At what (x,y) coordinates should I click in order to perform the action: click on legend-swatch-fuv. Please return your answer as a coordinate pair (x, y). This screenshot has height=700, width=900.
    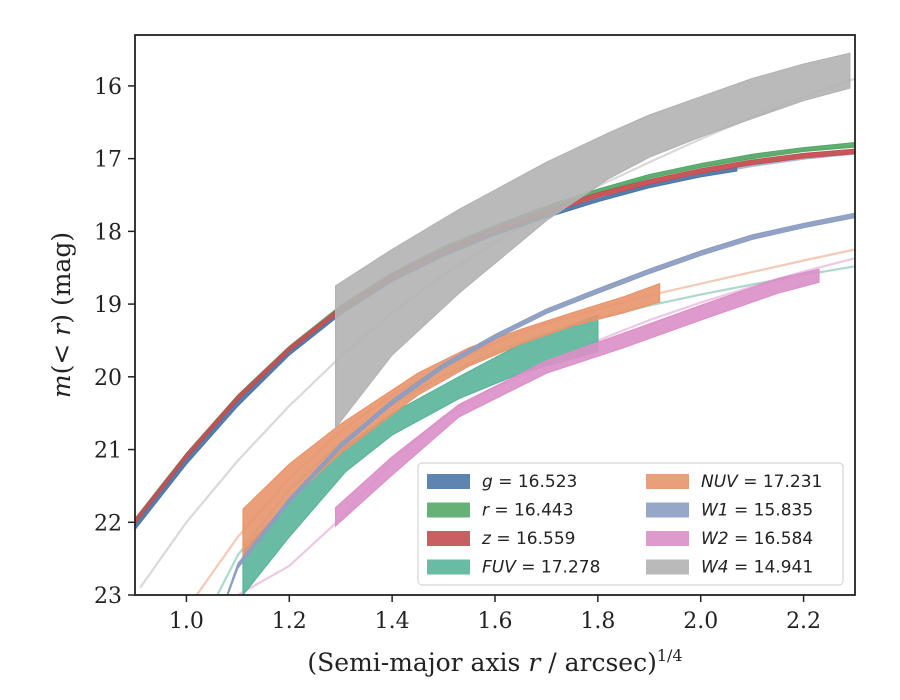
    Looking at the image, I should click on (448, 567).